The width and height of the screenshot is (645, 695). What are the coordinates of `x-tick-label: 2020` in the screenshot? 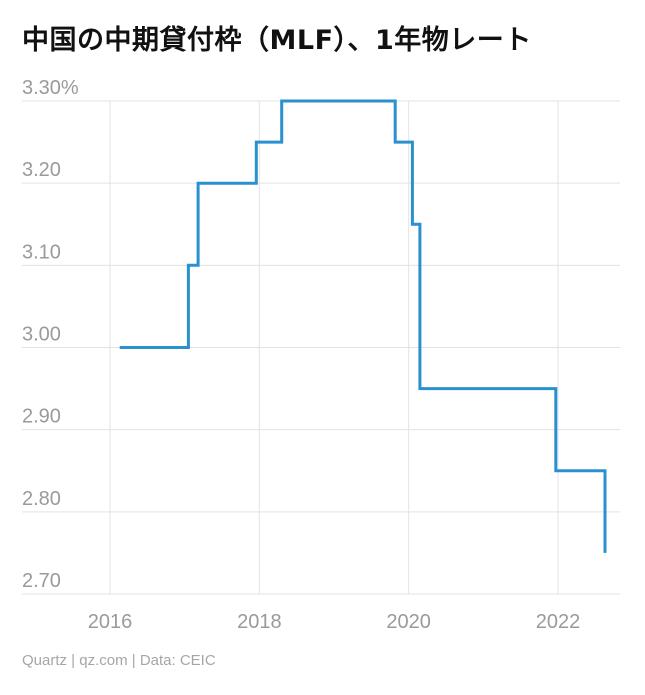 It's located at (408, 622).